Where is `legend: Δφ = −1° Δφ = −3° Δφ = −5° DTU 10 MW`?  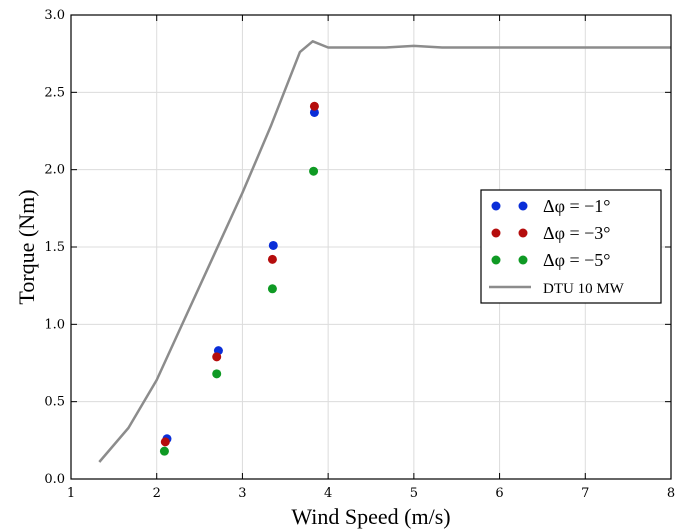
legend: Δφ = −1° Δφ = −3° Δφ = −5° DTU 10 MW is located at coordinates (571, 246).